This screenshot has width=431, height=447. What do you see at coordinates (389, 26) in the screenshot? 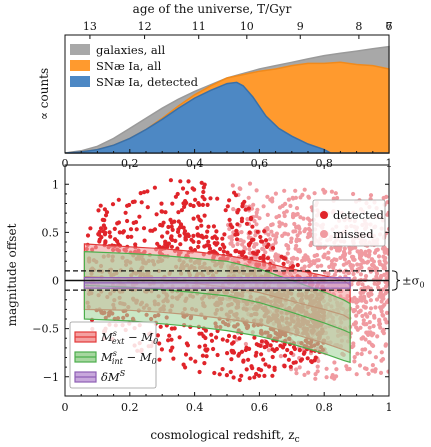
I see `age-tick-label: 7` at bounding box center [389, 26].